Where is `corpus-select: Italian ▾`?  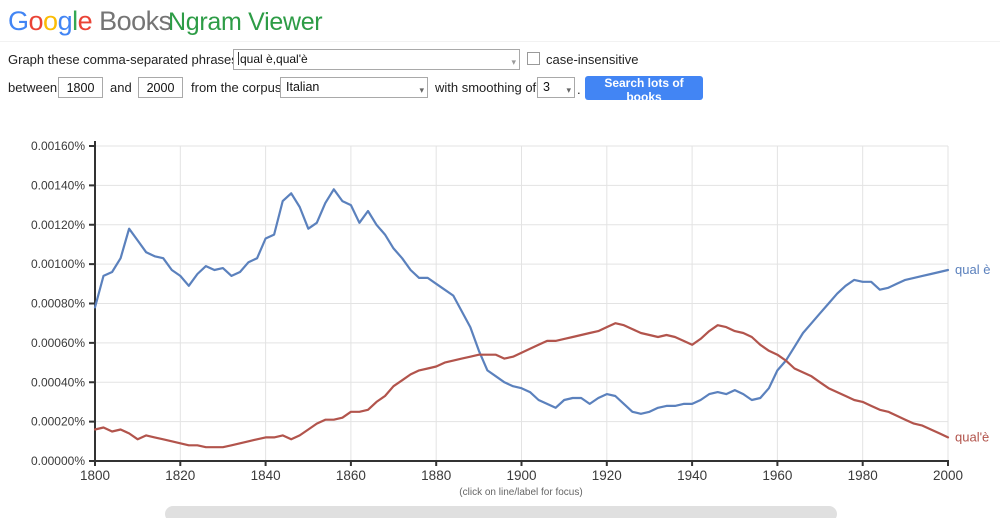 corpus-select: Italian ▾ is located at coordinates (354, 87).